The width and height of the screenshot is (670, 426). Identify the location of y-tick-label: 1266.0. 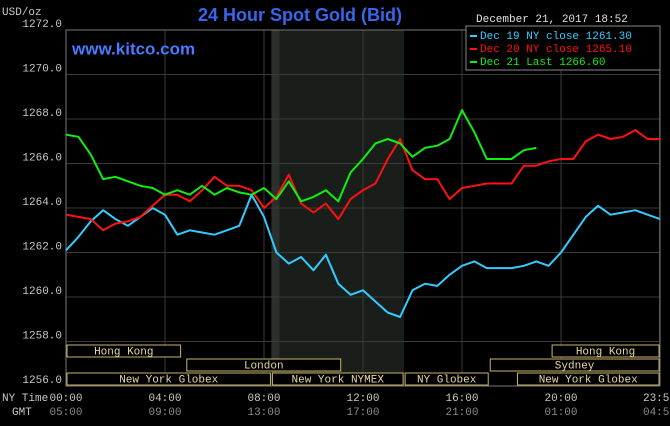
(42, 158).